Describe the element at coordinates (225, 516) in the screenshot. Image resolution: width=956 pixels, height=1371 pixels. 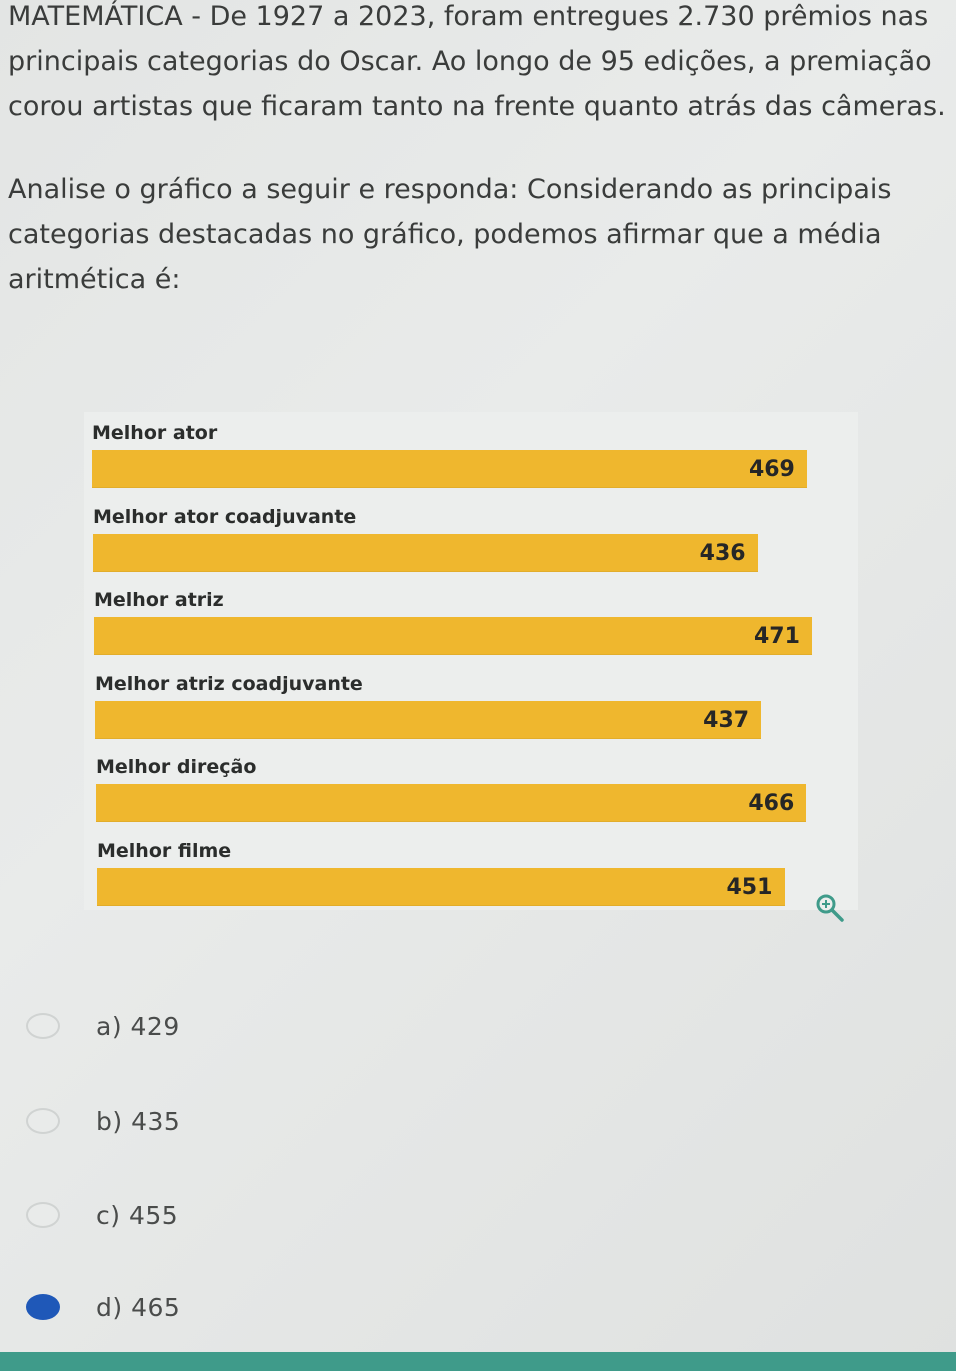
I see `category-label: Melhor ator coadjuvante` at that location.